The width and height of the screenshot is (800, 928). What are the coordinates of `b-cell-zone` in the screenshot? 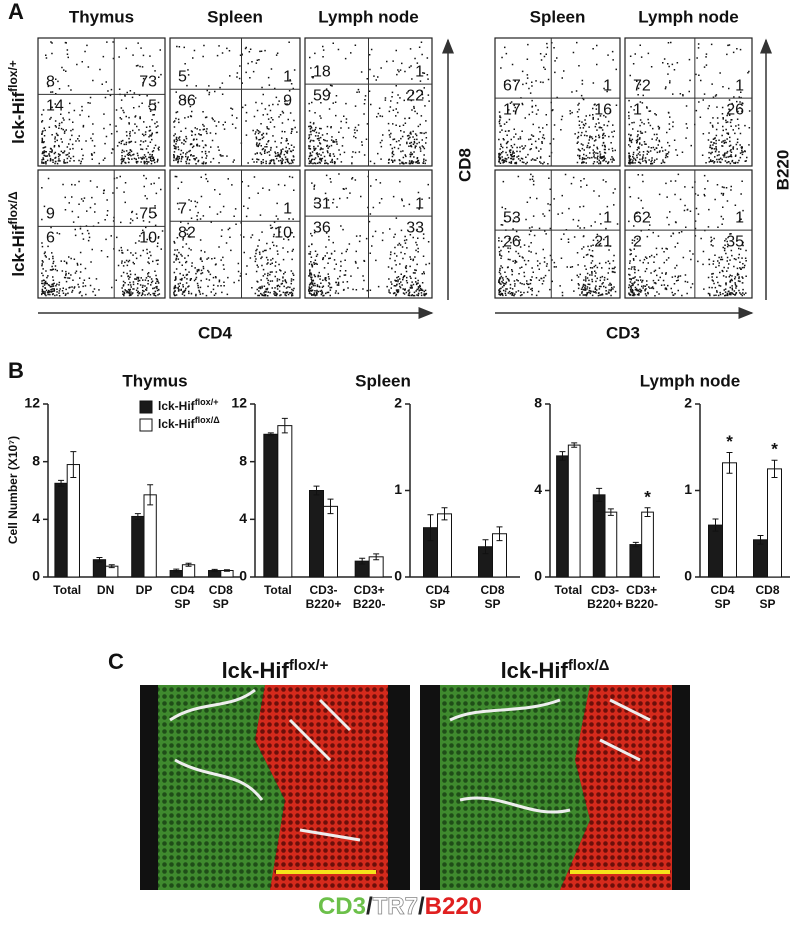 It's located at (616, 787).